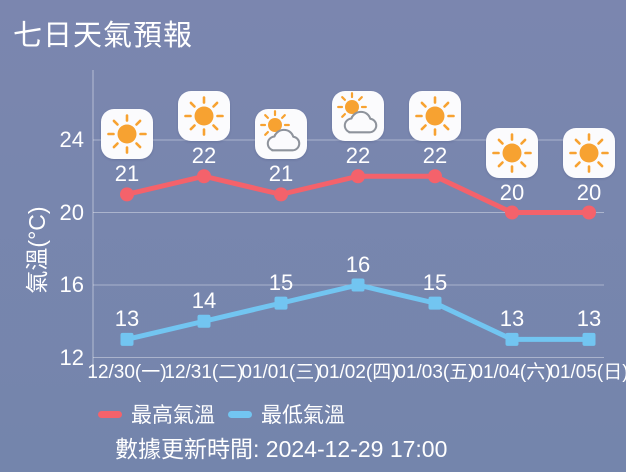 Image resolution: width=626 pixels, height=472 pixels. Describe the element at coordinates (204, 372) in the screenshot. I see `x-axis-label: 12/31(二)` at that location.